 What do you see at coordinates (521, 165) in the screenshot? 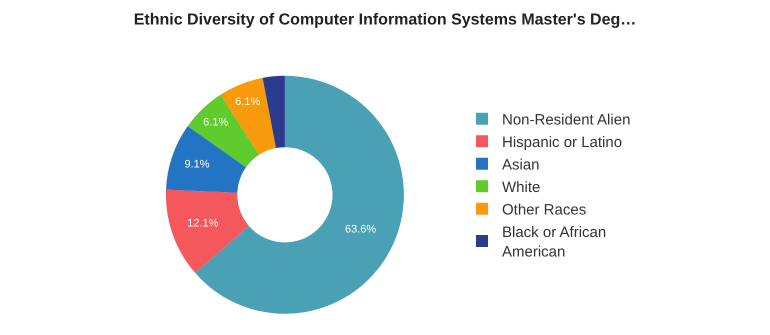
I see `legend-label: Asian` at bounding box center [521, 165].